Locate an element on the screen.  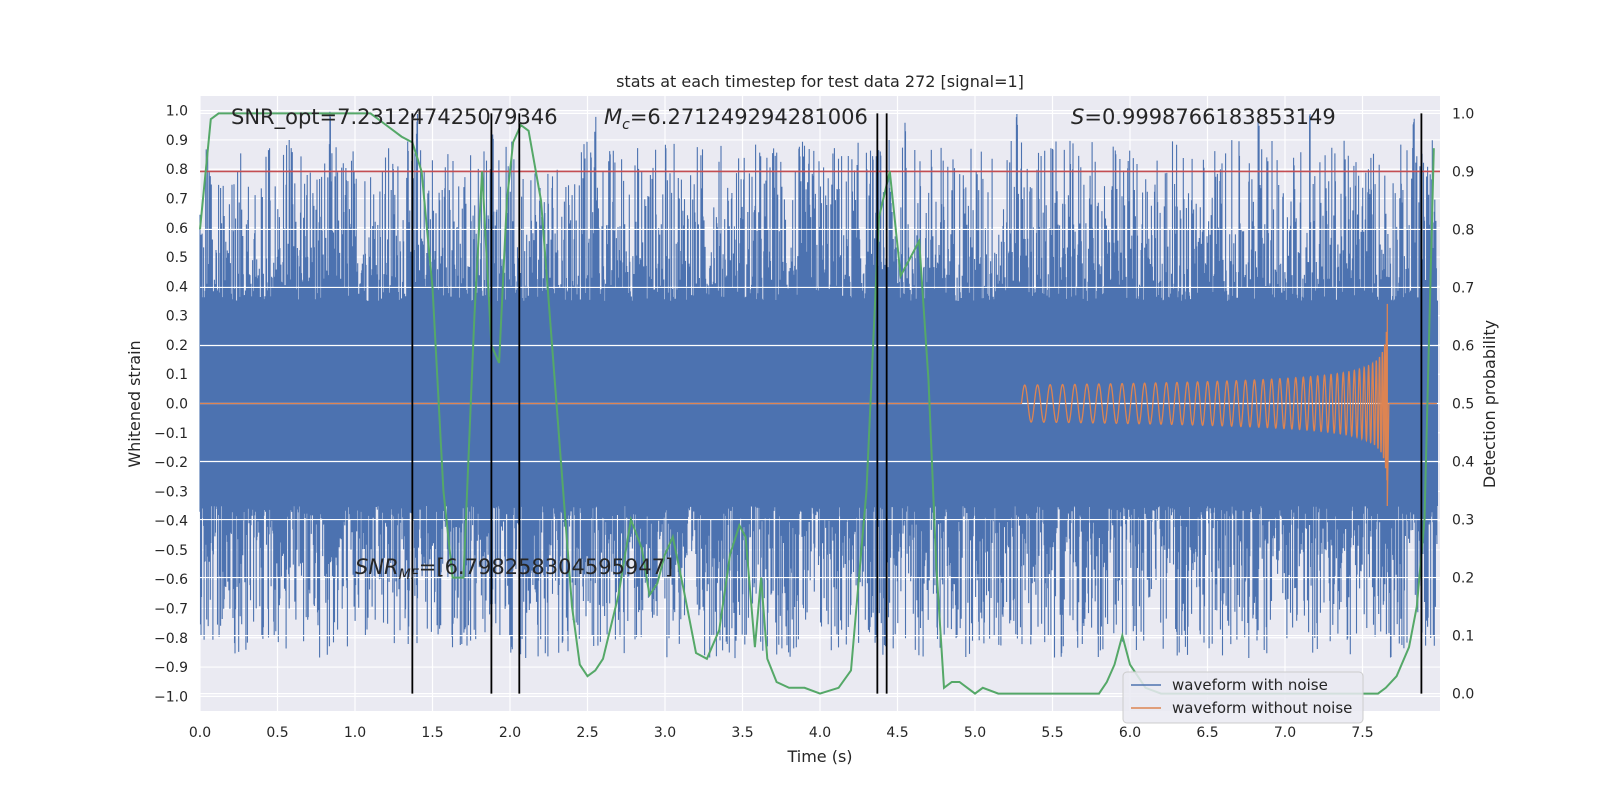
y-tick-label: 0.9 is located at coordinates (177, 141).